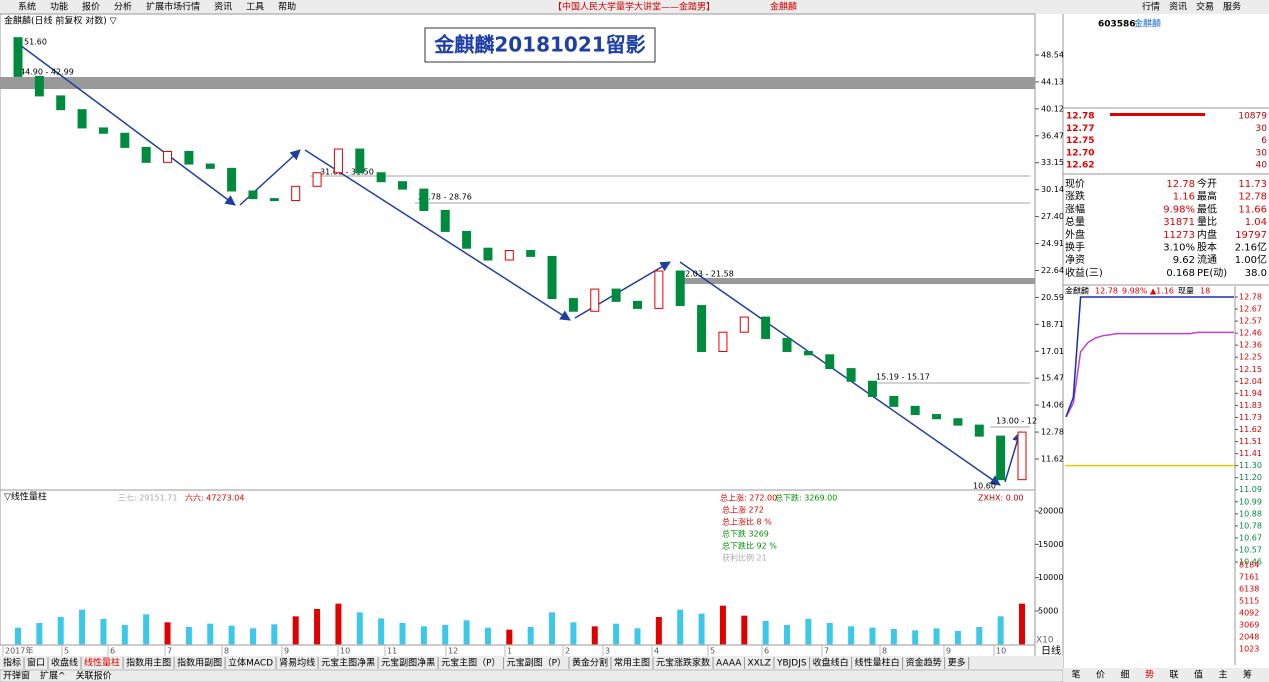  I want to click on menu-item: 功能, so click(59, 7).